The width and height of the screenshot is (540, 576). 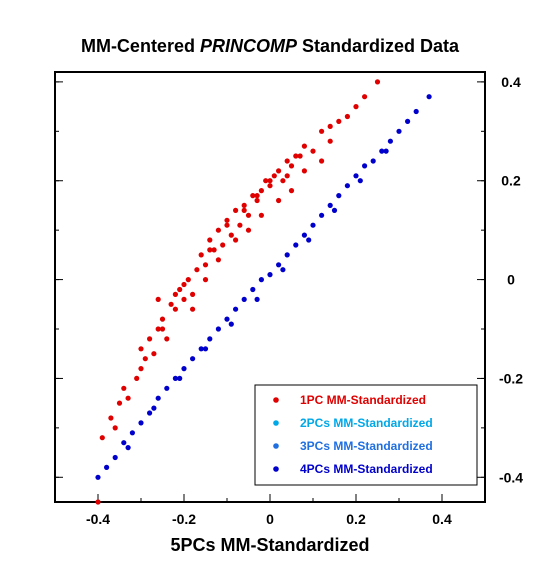 What do you see at coordinates (378, 46) in the screenshot?
I see `chart-title-part: Standardized Data` at bounding box center [378, 46].